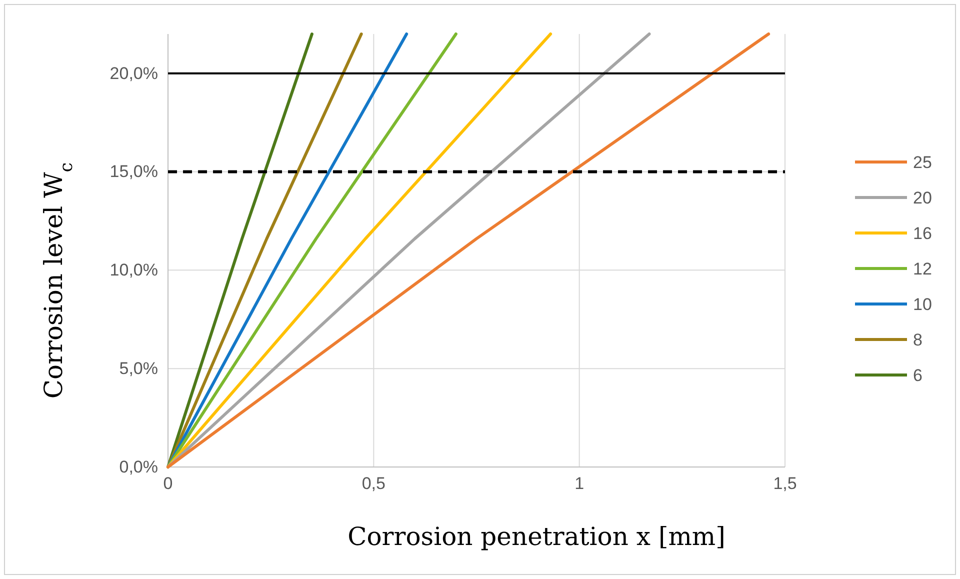  What do you see at coordinates (374, 484) in the screenshot?
I see `x-tick-label: 0,5` at bounding box center [374, 484].